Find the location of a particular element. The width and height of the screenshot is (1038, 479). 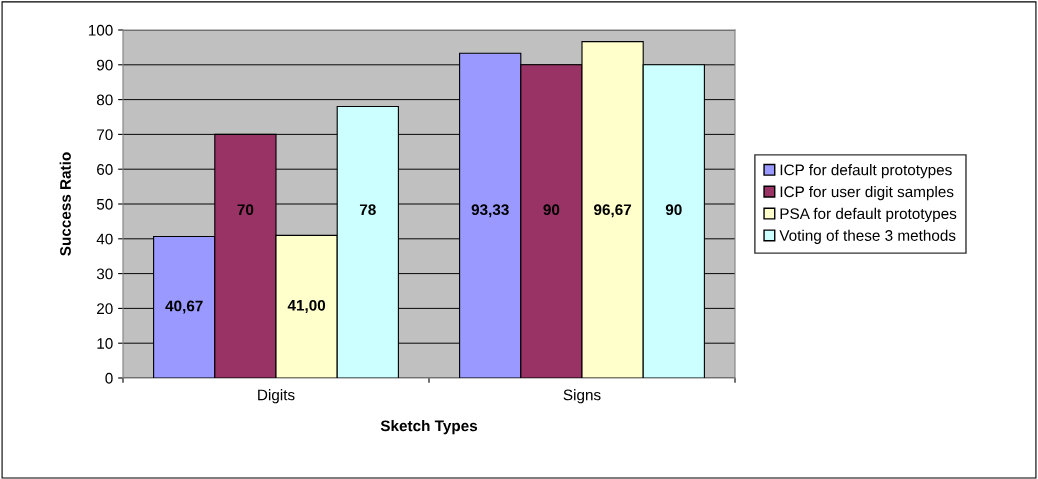

x-axis-title: Sketch Types is located at coordinates (429, 427).